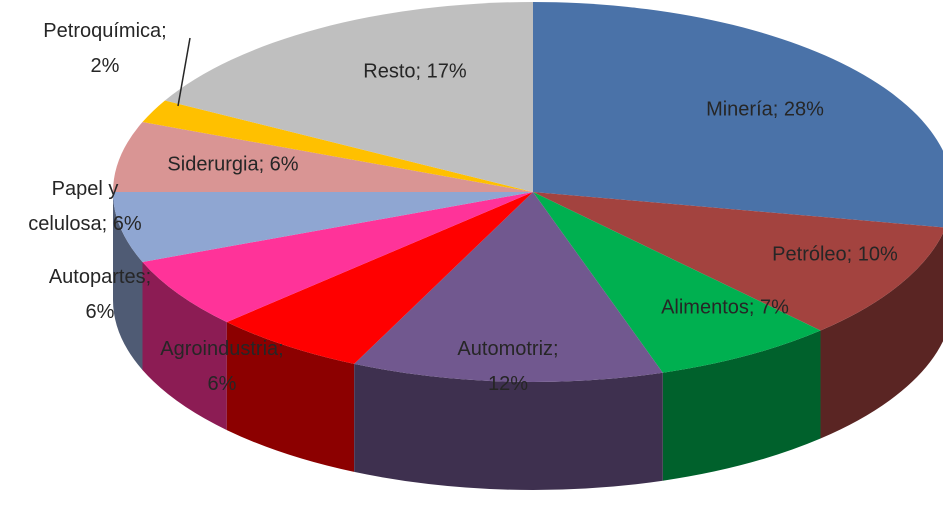 This screenshot has height=507, width=943. Describe the element at coordinates (415, 71) in the screenshot. I see `data-label: Resto; 17%` at that location.